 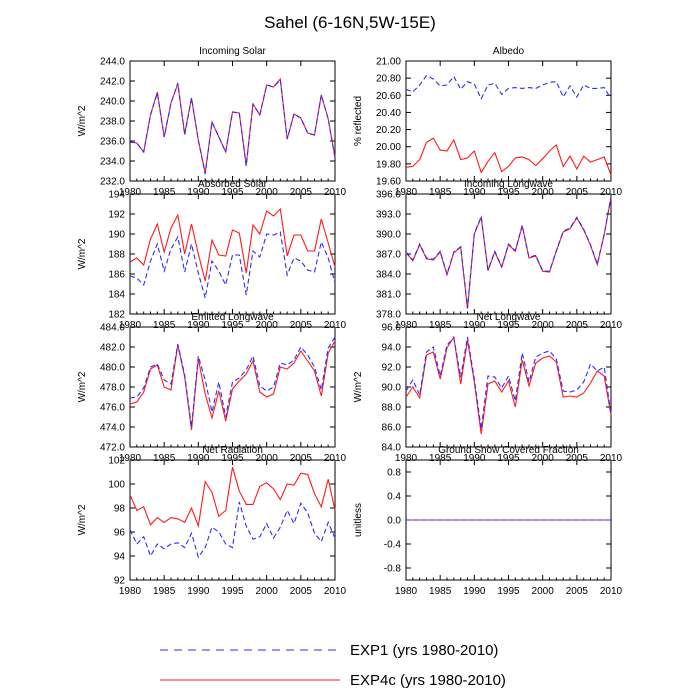 I want to click on y-tick-label: -0.8, so click(x=393, y=569).